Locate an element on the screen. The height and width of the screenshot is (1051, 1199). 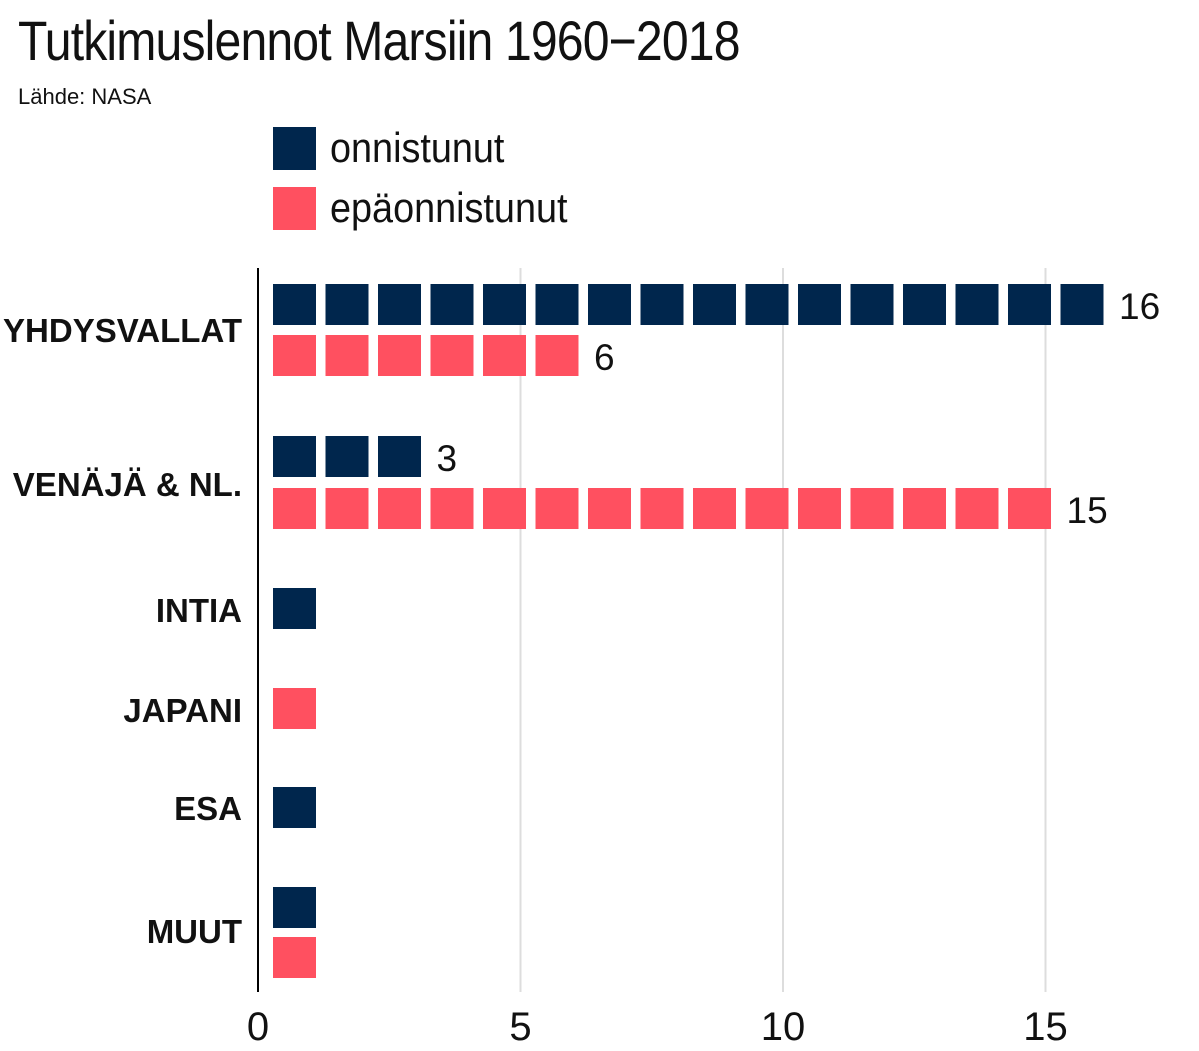
x-tick-label-10: 10 is located at coordinates (783, 1027).